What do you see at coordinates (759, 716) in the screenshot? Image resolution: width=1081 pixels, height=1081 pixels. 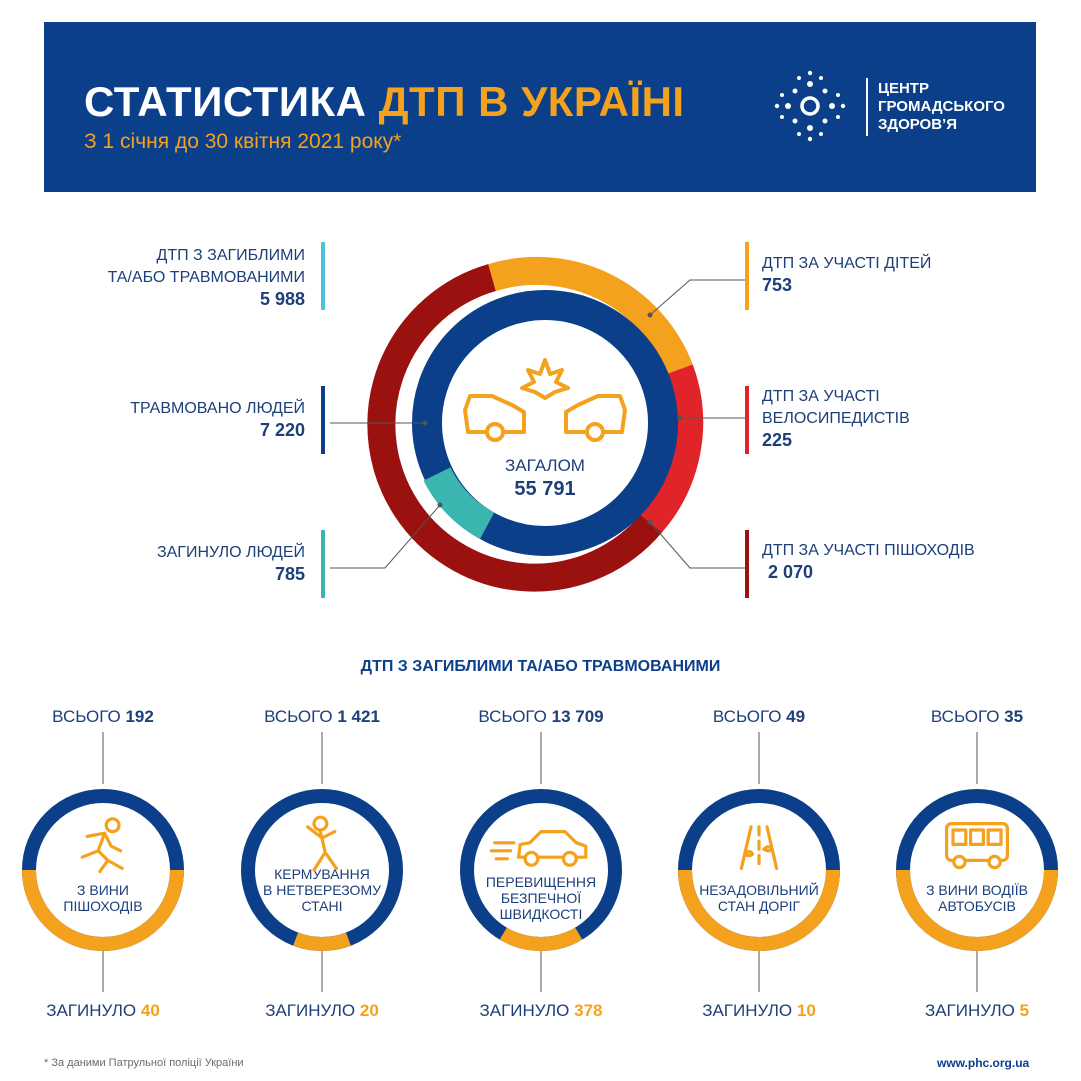 I see `cause-total: ВСЬОГО 49` at bounding box center [759, 716].